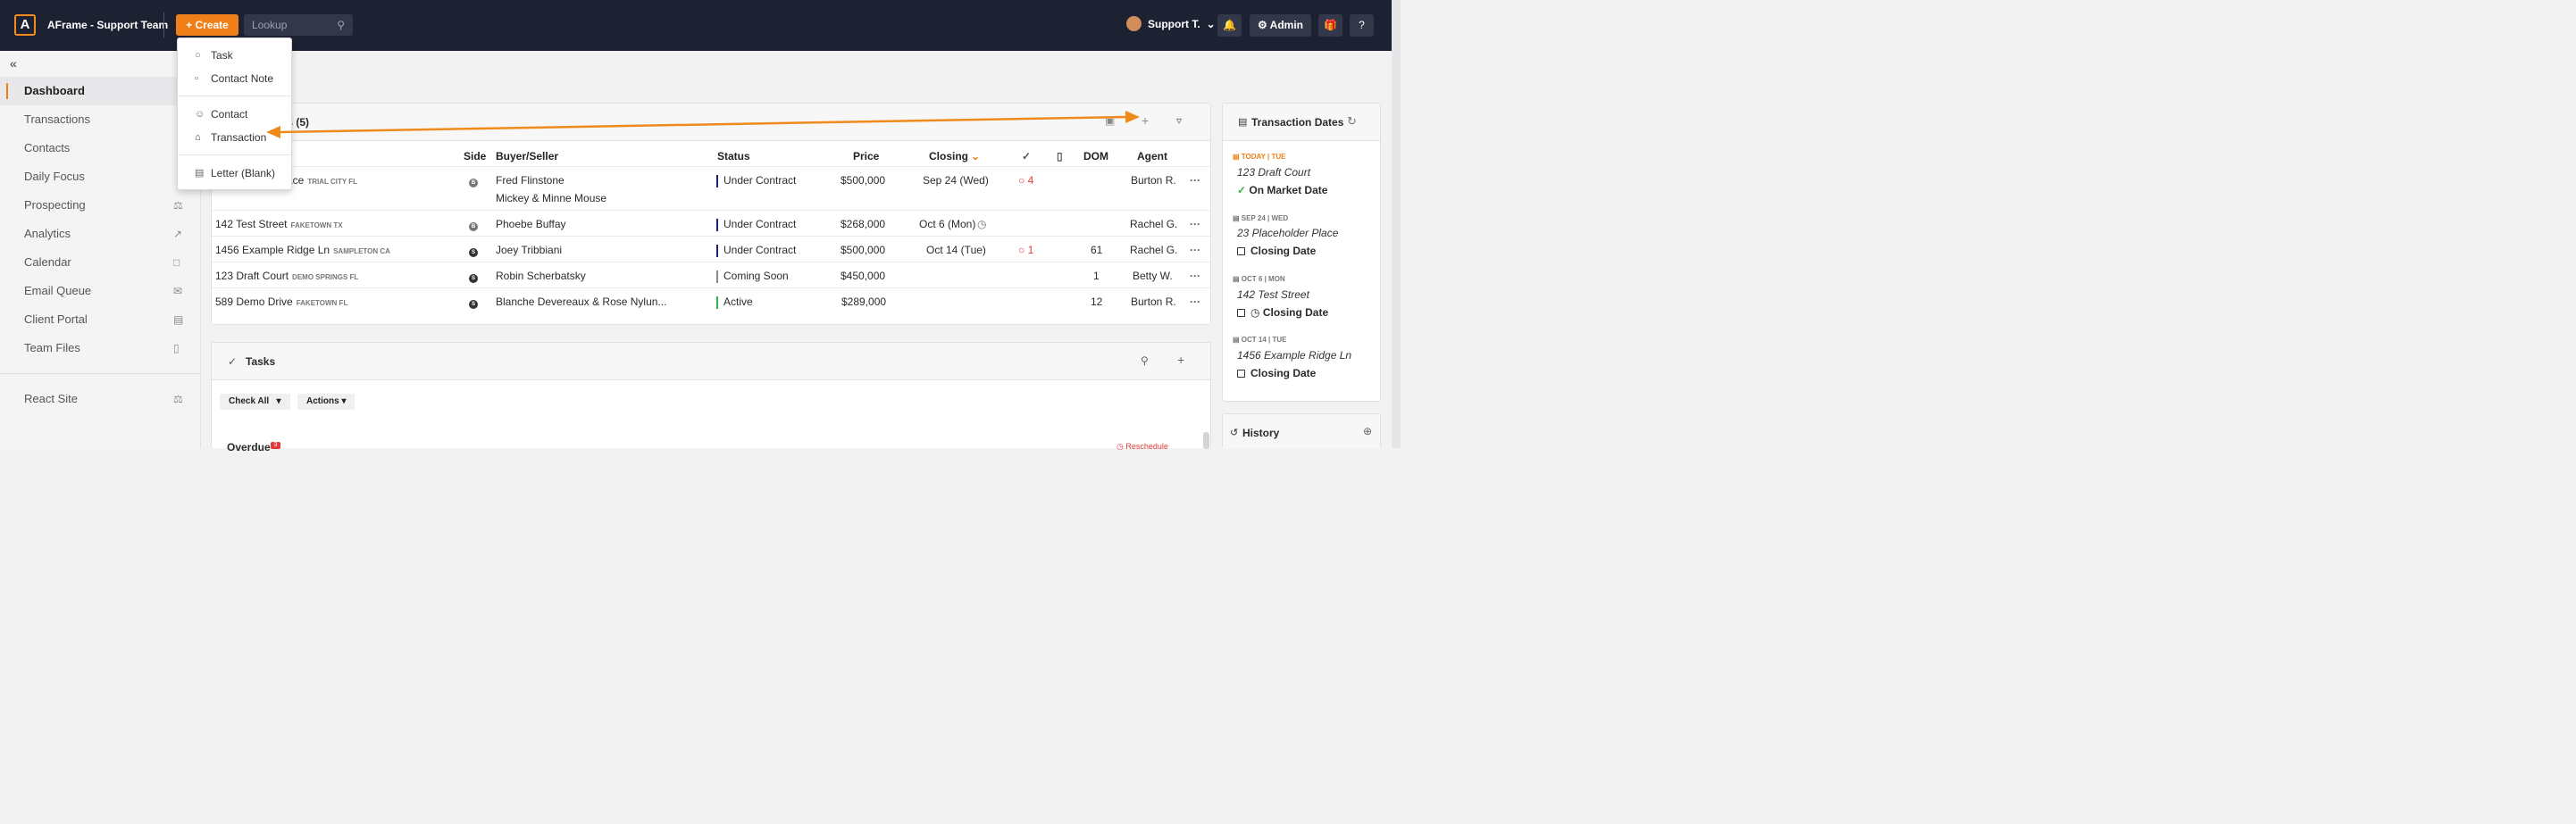 Image resolution: width=2576 pixels, height=824 pixels. Describe the element at coordinates (101, 348) in the screenshot. I see `sidebar-item-team-files: Team Files ▯` at that location.